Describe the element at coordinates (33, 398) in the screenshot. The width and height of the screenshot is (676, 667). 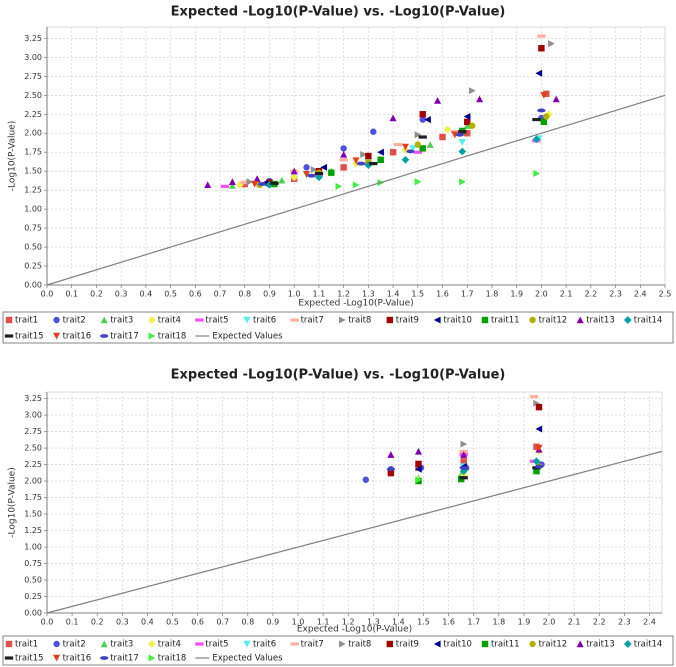
I see `y-tick-label: 3.25` at that location.